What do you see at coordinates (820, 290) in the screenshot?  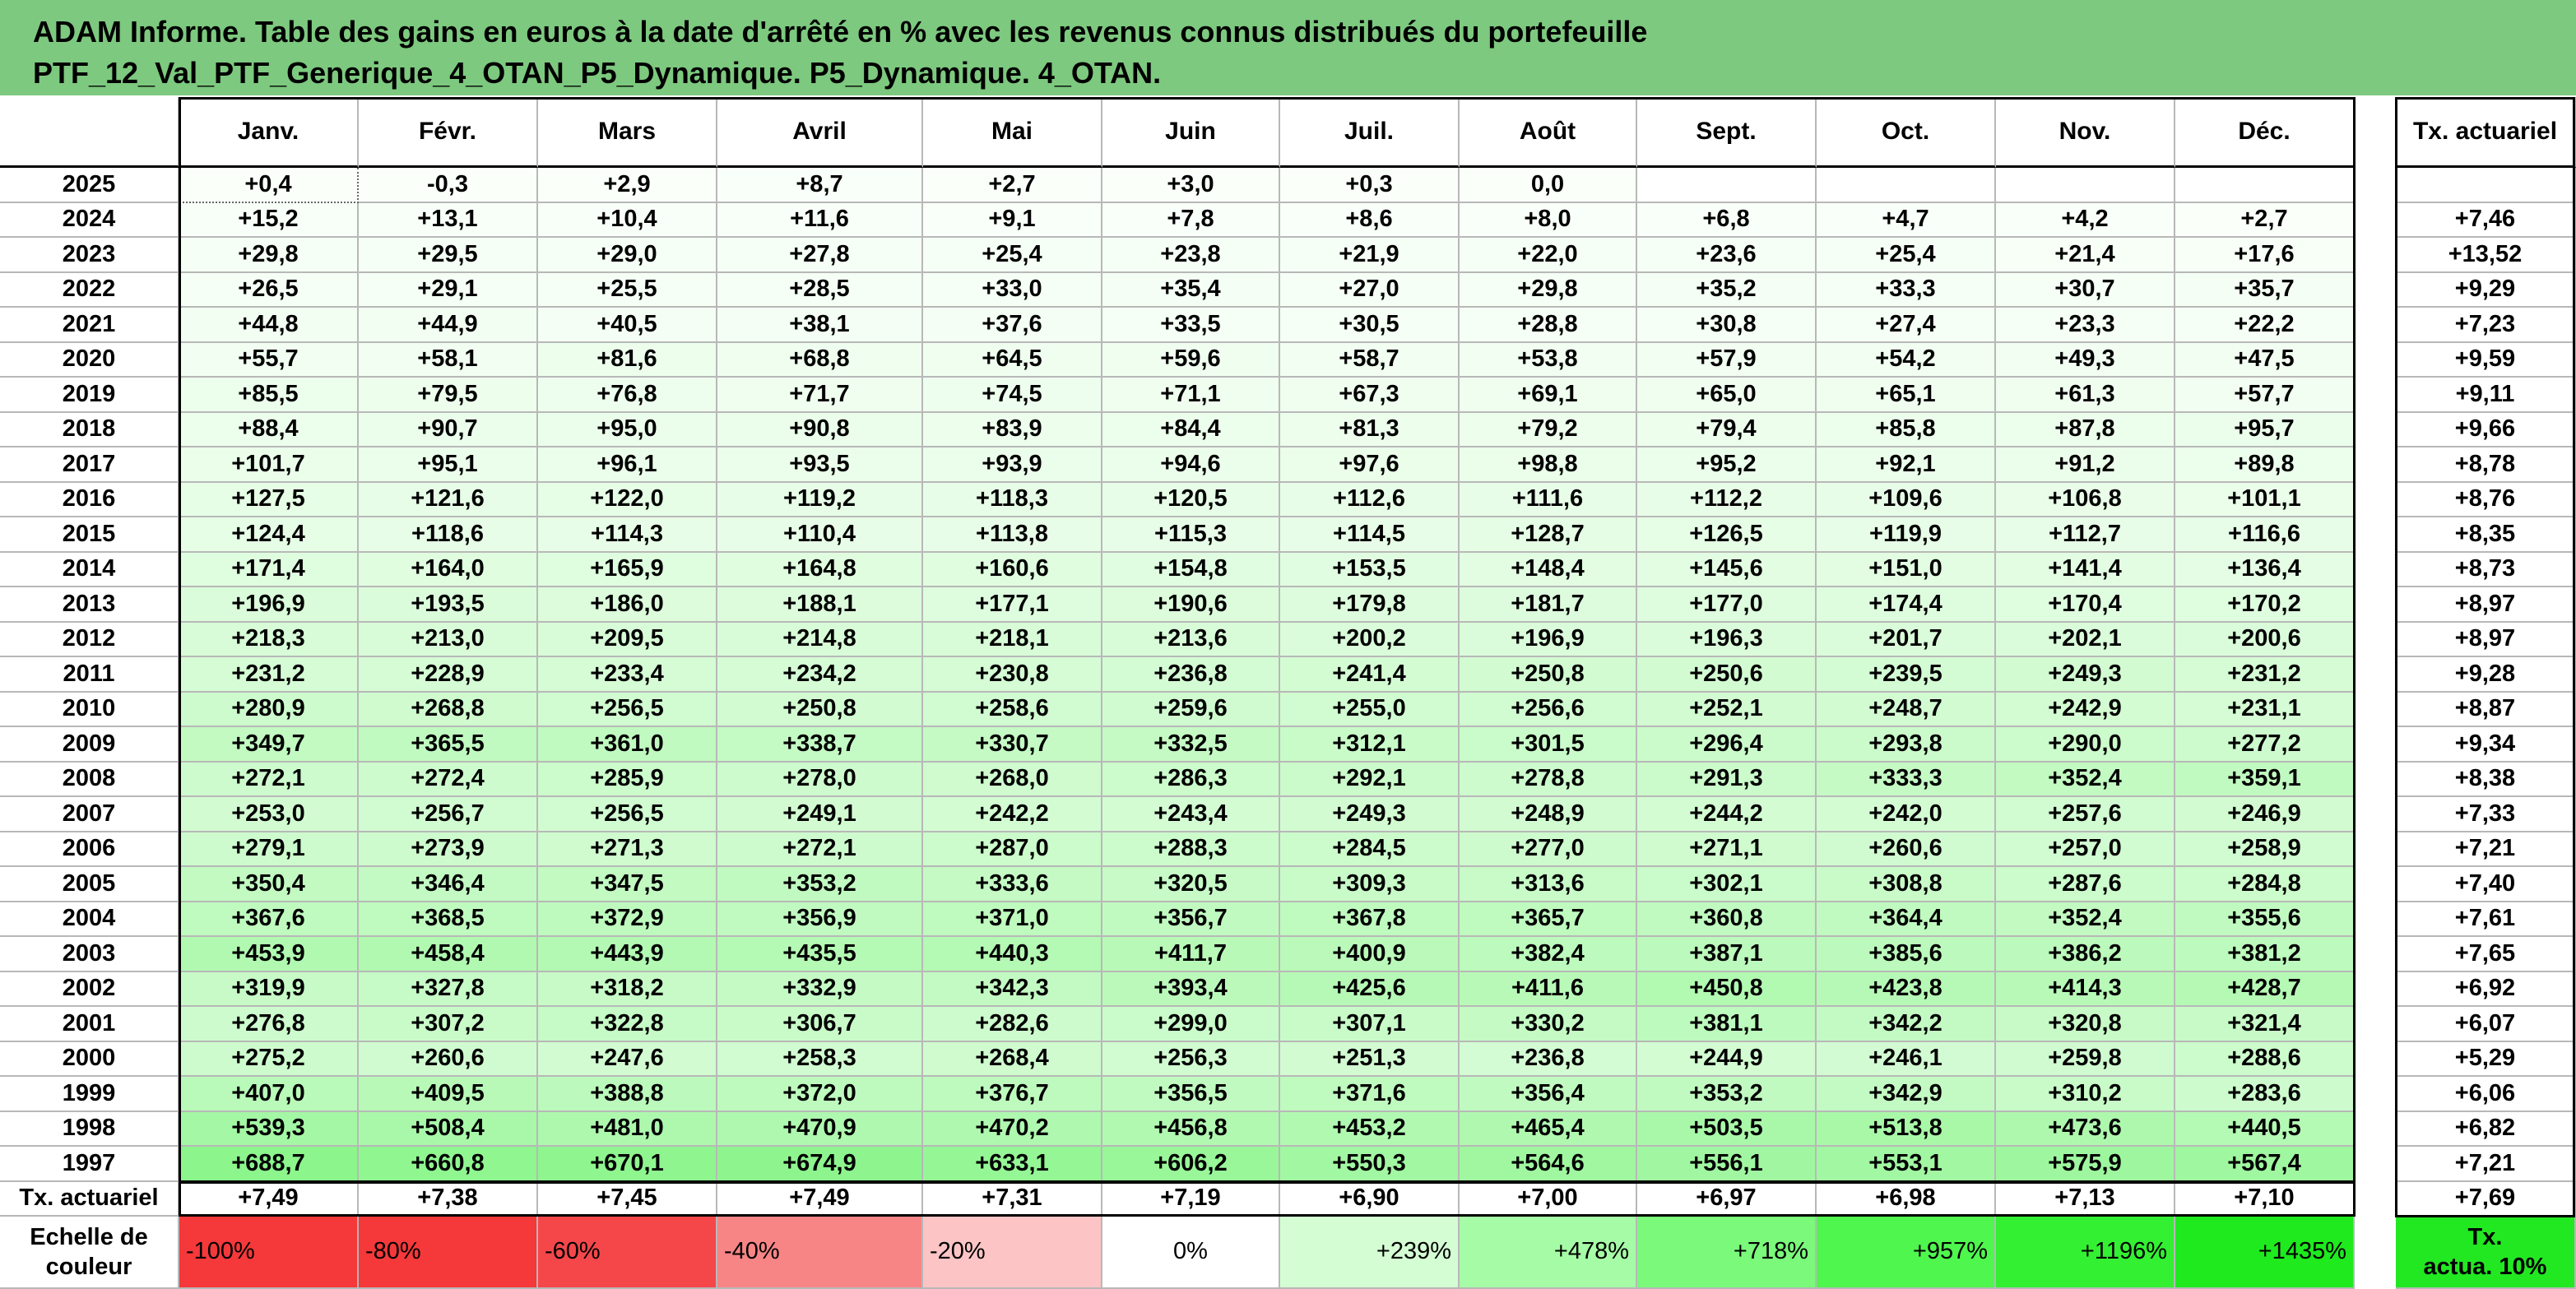 I see `gain-cell: +28,5` at bounding box center [820, 290].